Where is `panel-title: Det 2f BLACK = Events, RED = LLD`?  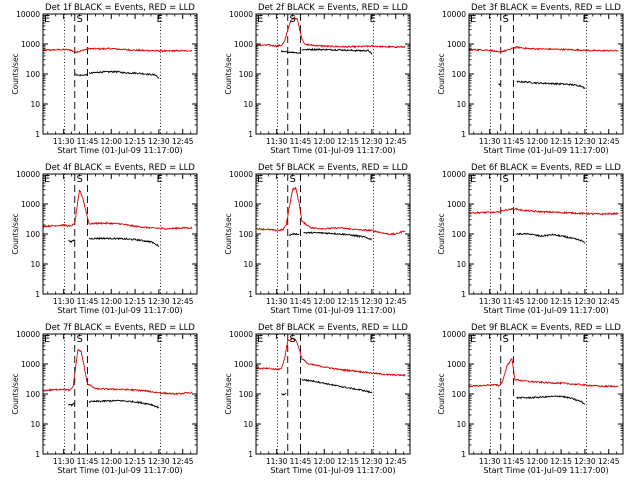
panel-title: Det 2f BLACK = Events, RED = LLD is located at coordinates (333, 8).